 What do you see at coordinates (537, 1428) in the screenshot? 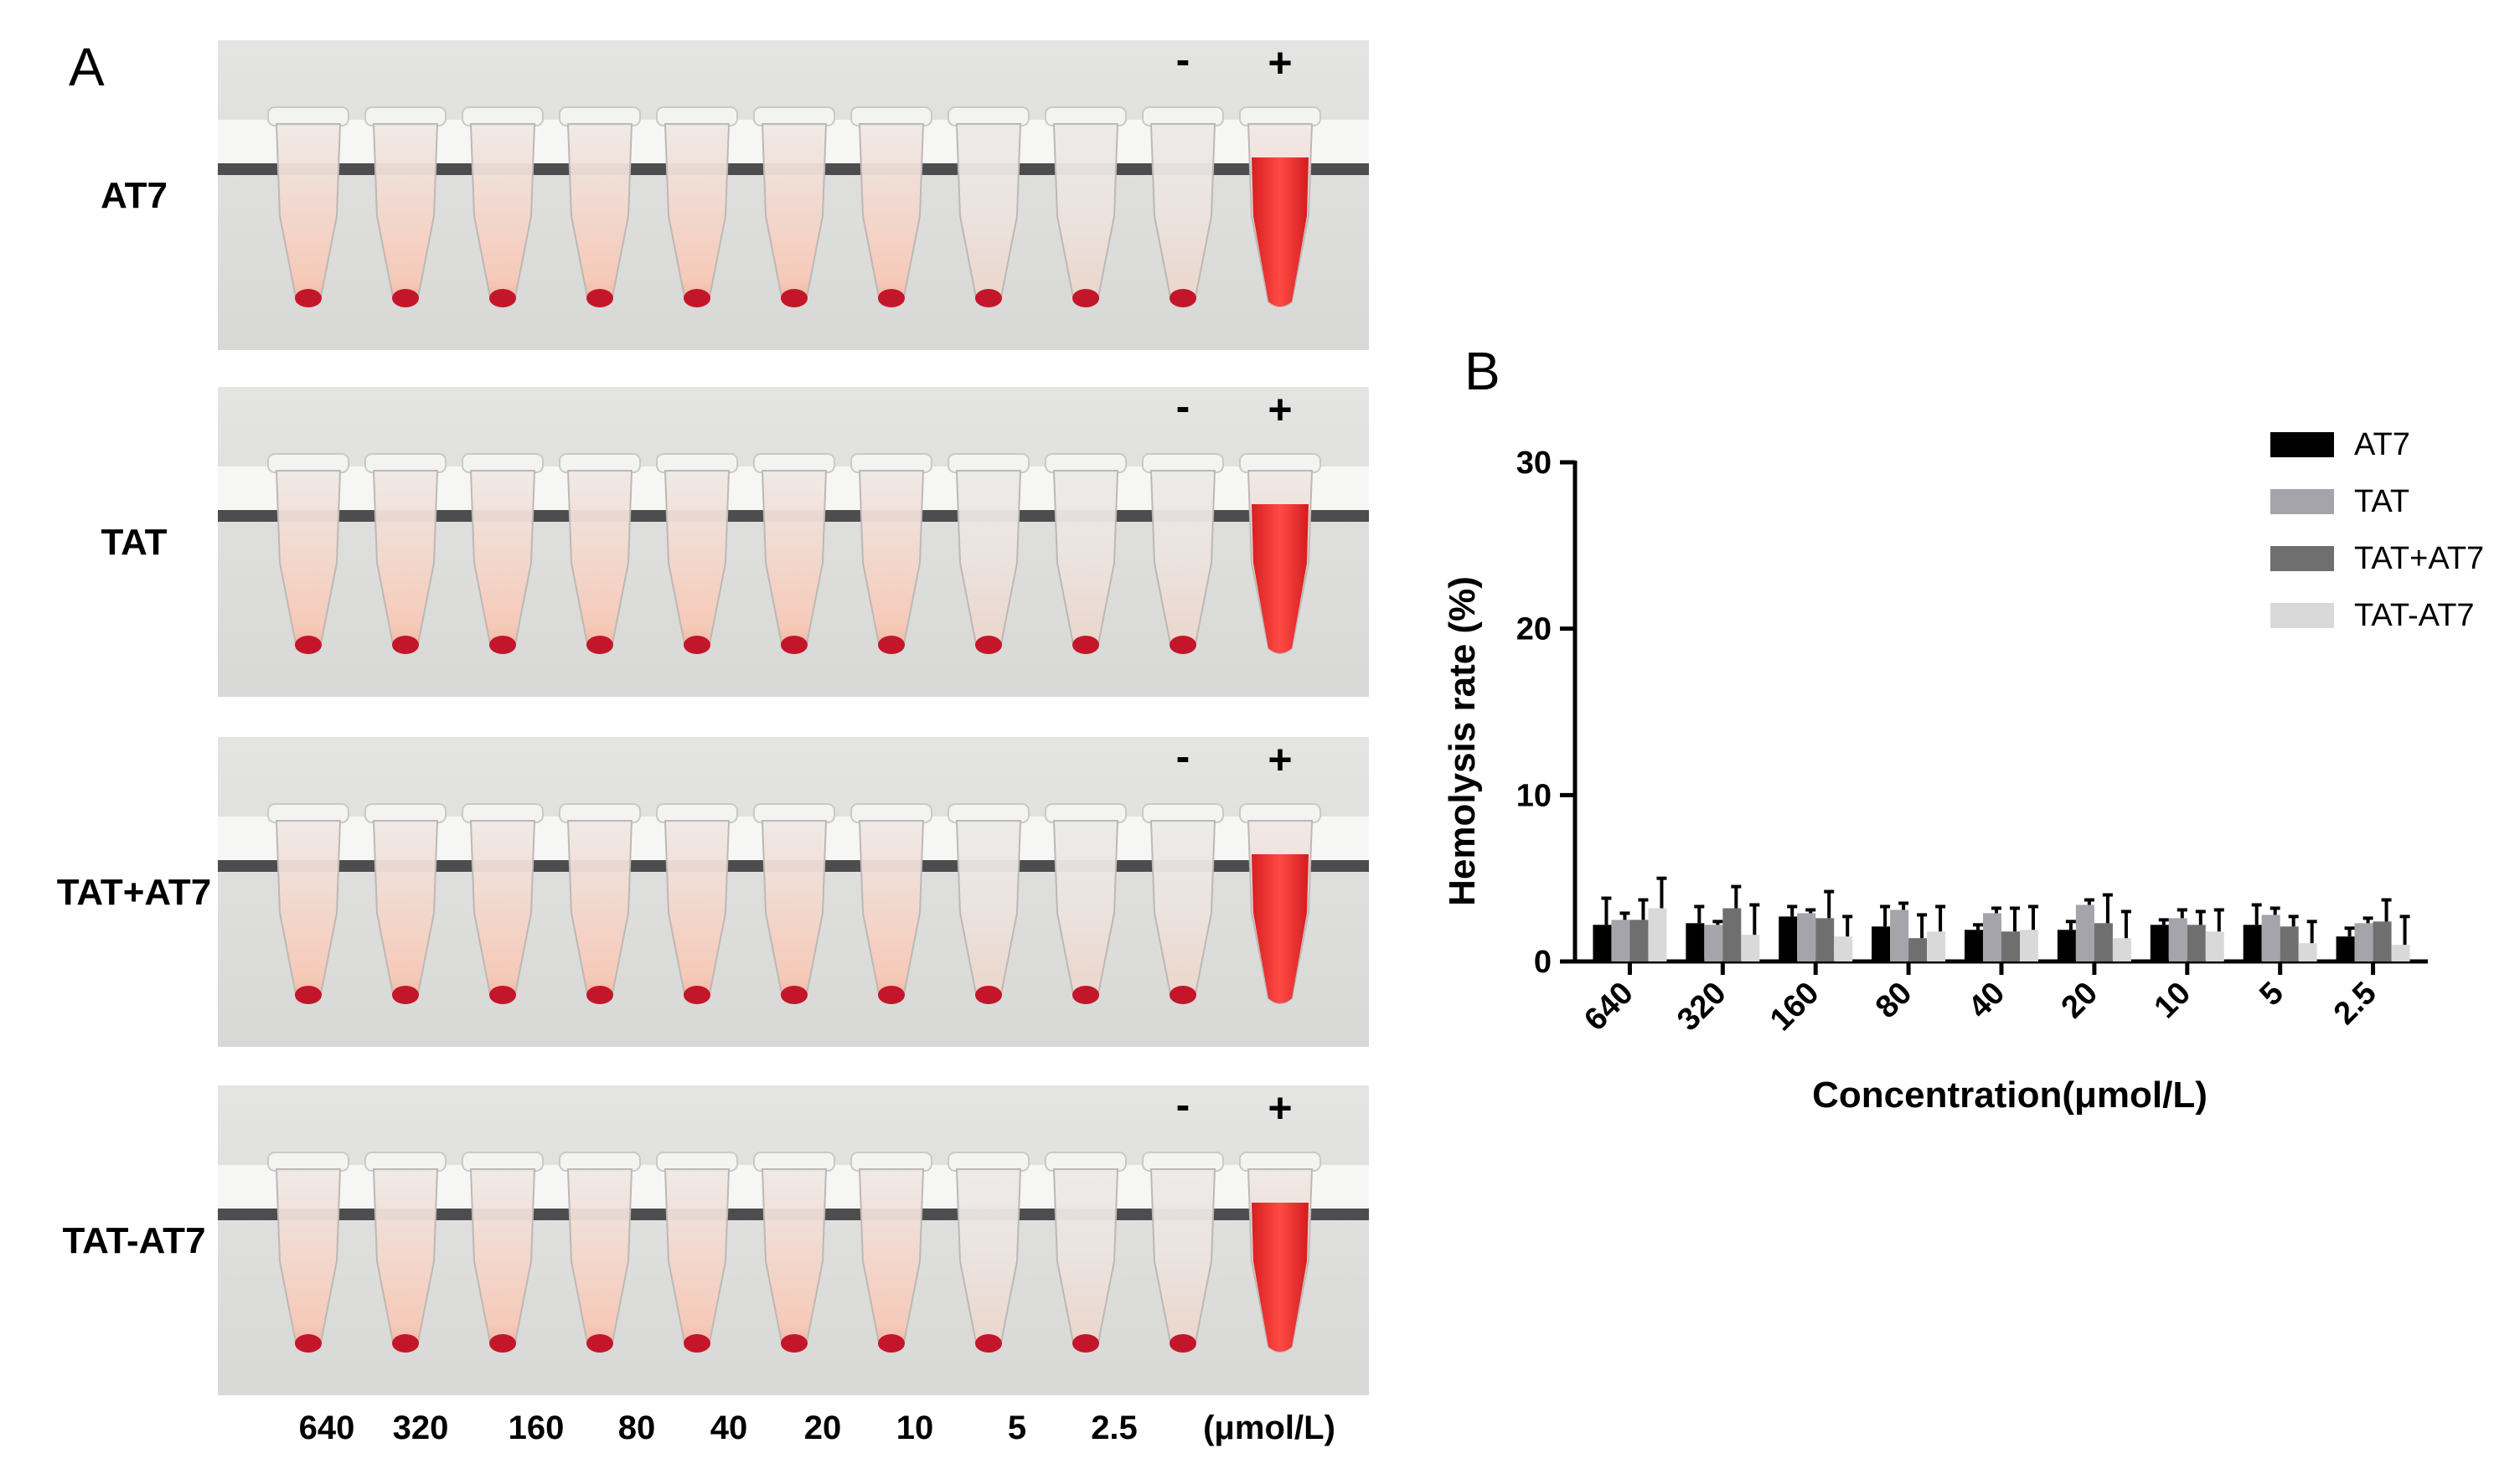
I see `concentration-label: 160` at bounding box center [537, 1428].